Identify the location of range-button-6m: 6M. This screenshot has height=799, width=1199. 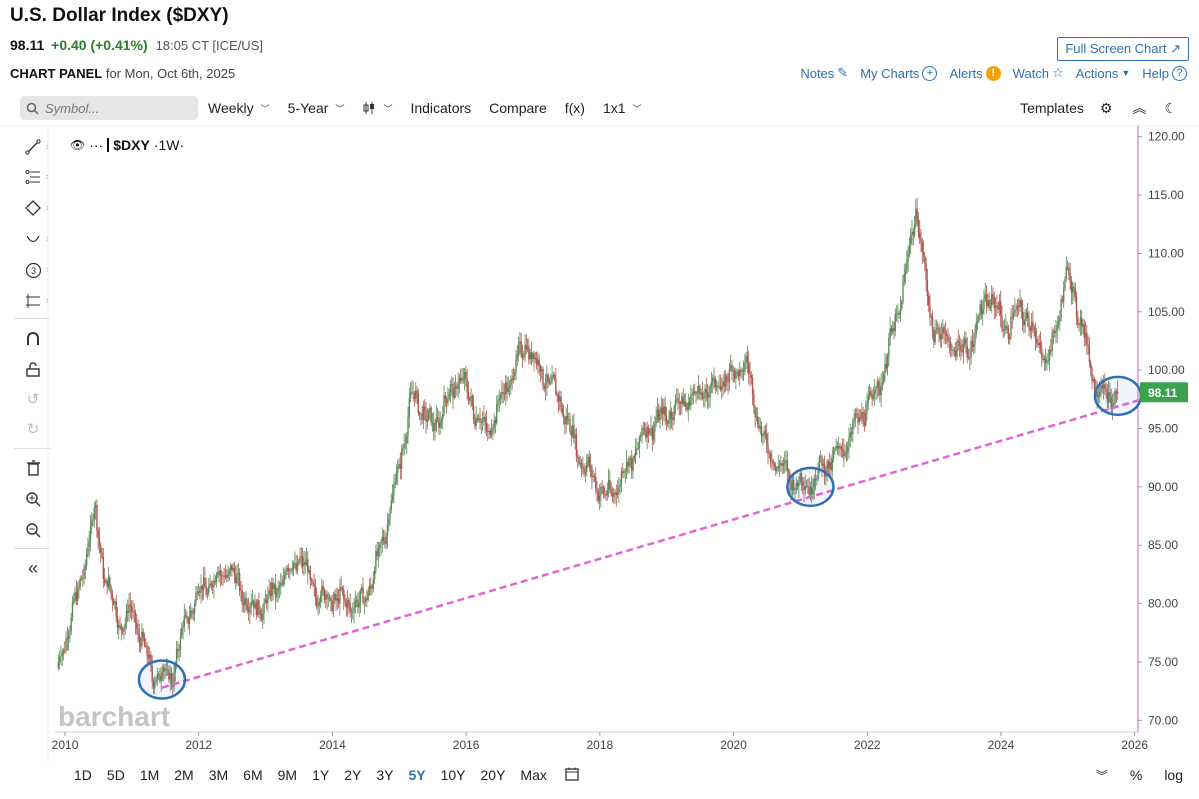
(253, 775).